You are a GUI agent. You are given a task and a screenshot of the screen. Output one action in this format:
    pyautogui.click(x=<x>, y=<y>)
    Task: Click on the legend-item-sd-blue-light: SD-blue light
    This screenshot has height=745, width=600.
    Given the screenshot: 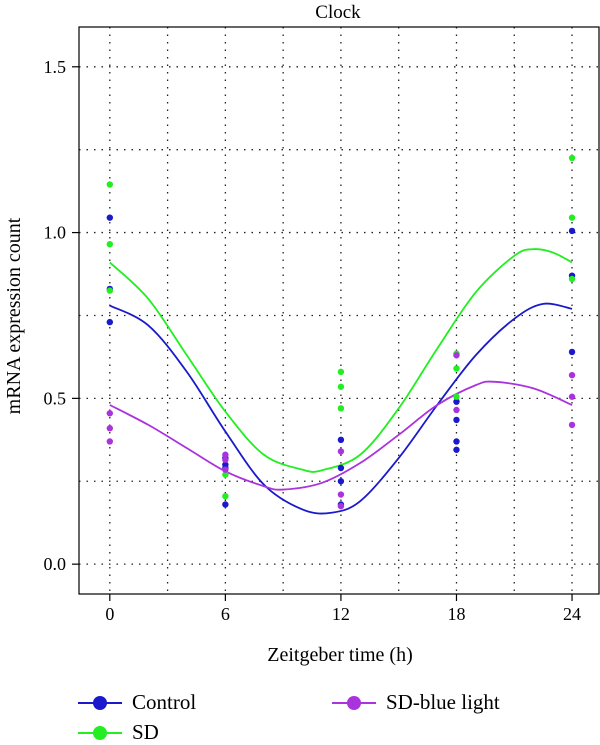 What is the action you would take?
    pyautogui.click(x=416, y=702)
    